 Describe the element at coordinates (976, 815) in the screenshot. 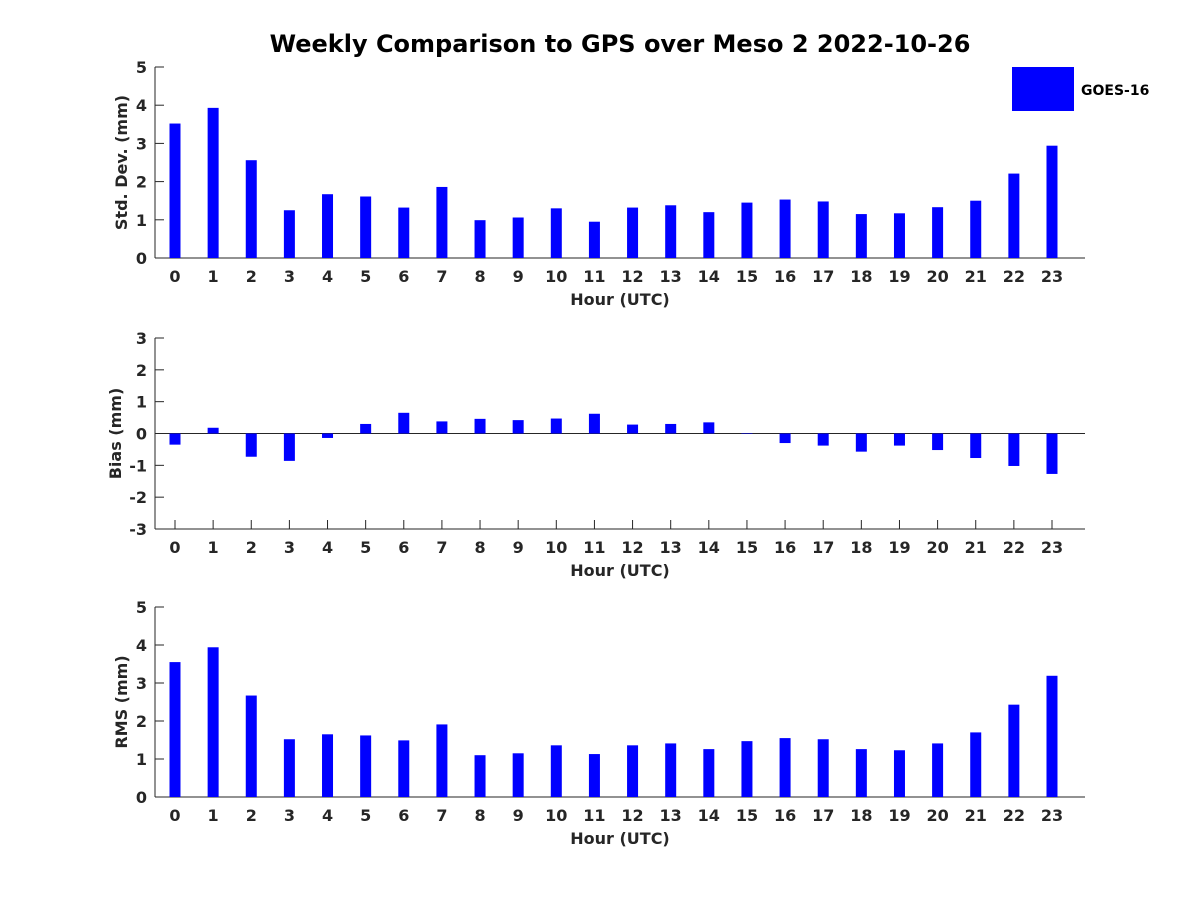

I see `x-tick-label: 21` at that location.